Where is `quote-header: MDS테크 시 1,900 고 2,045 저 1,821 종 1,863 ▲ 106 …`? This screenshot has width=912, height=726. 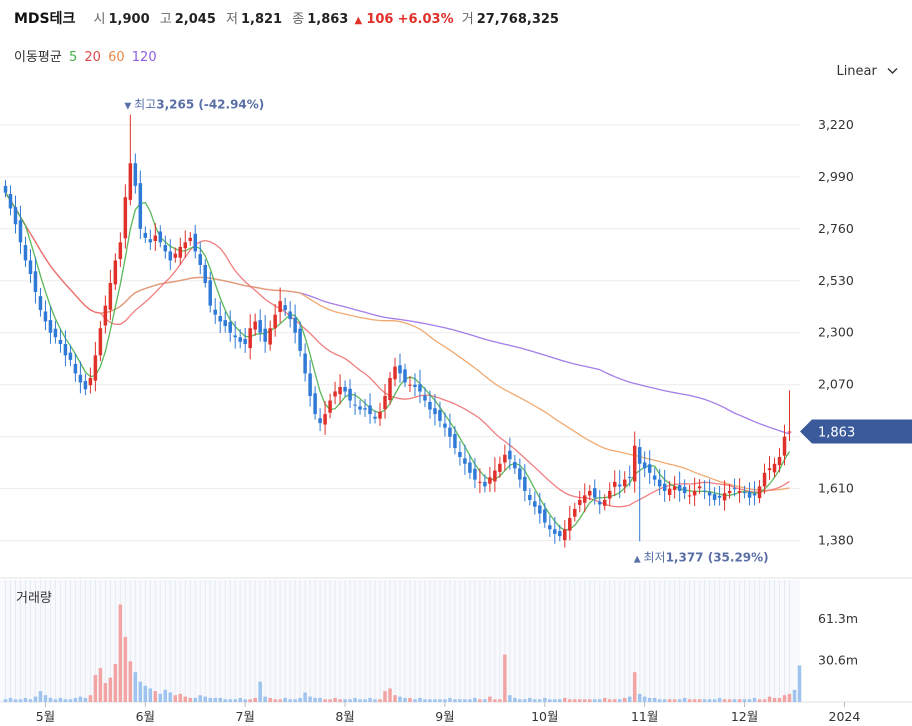
quote-header: MDS테크 시 1,900 고 2,045 저 1,821 종 1,863 ▲ 106 … is located at coordinates (456, 18).